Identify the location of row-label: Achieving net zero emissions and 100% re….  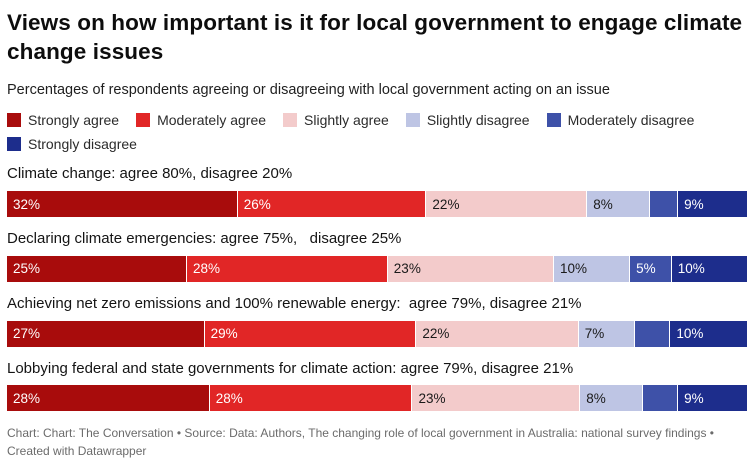
(294, 303).